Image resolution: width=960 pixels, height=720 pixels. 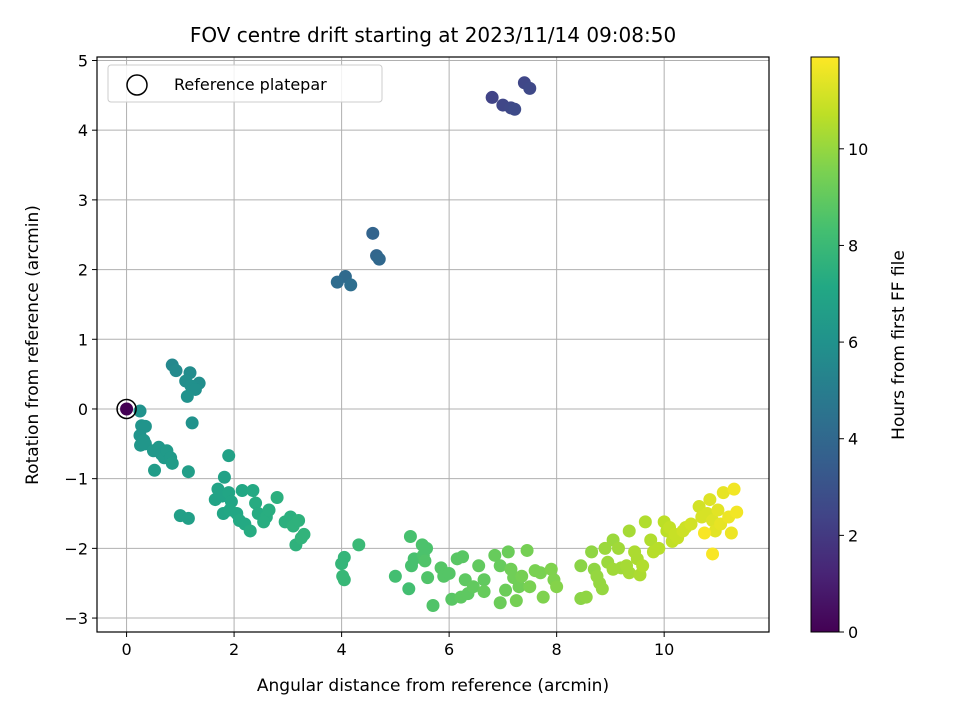 I want to click on colorbar-tick-label: 8, so click(x=853, y=245).